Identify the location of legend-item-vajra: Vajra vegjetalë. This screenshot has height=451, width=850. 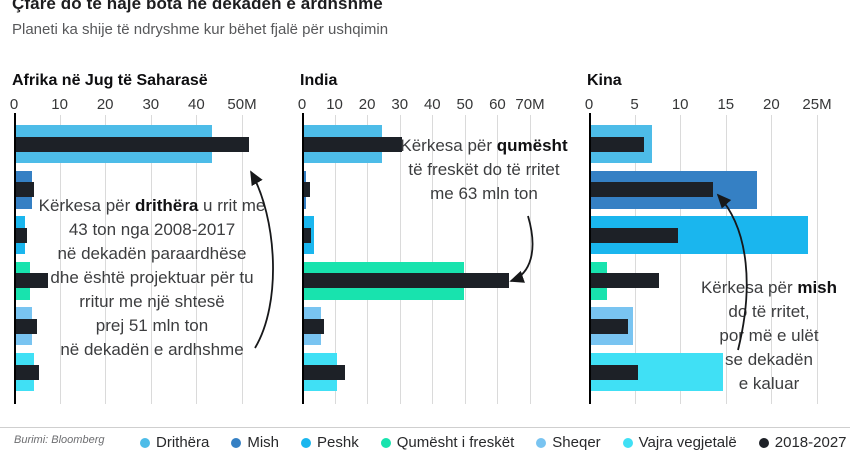
(679, 442).